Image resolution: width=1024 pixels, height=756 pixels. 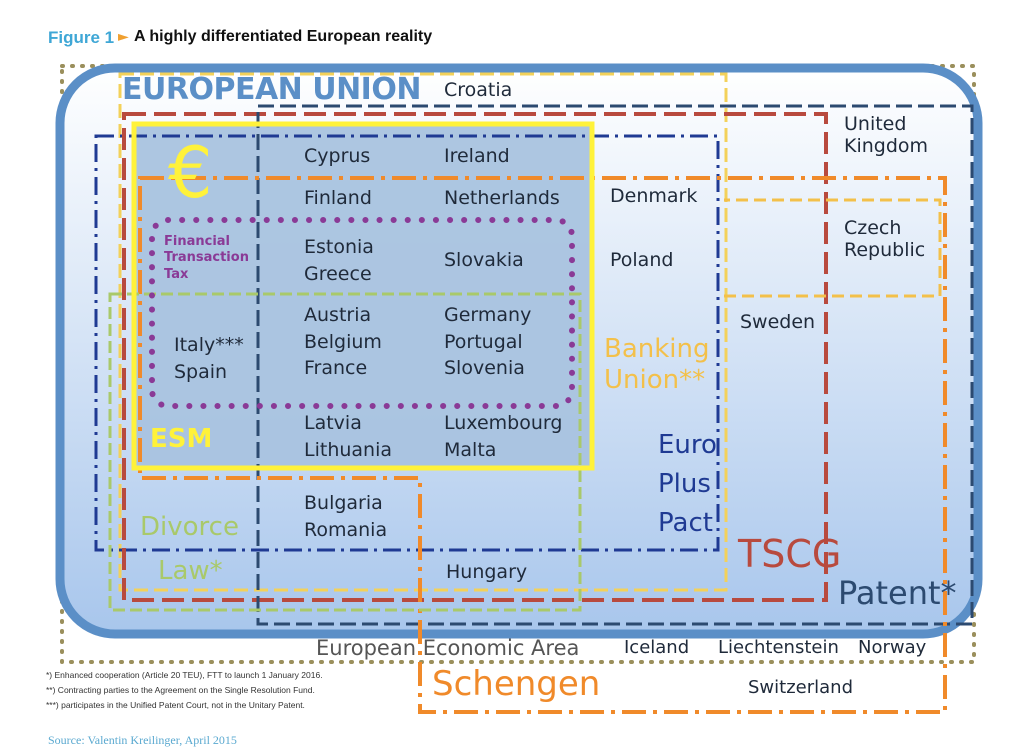 I want to click on country-iceland: Iceland, so click(x=657, y=647).